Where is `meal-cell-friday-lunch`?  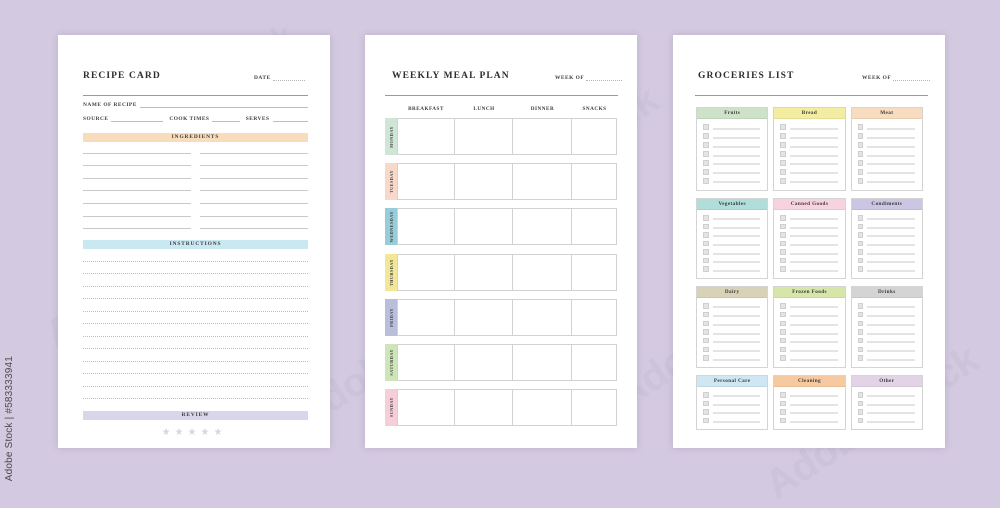
meal-cell-friday-lunch is located at coordinates (483, 317).